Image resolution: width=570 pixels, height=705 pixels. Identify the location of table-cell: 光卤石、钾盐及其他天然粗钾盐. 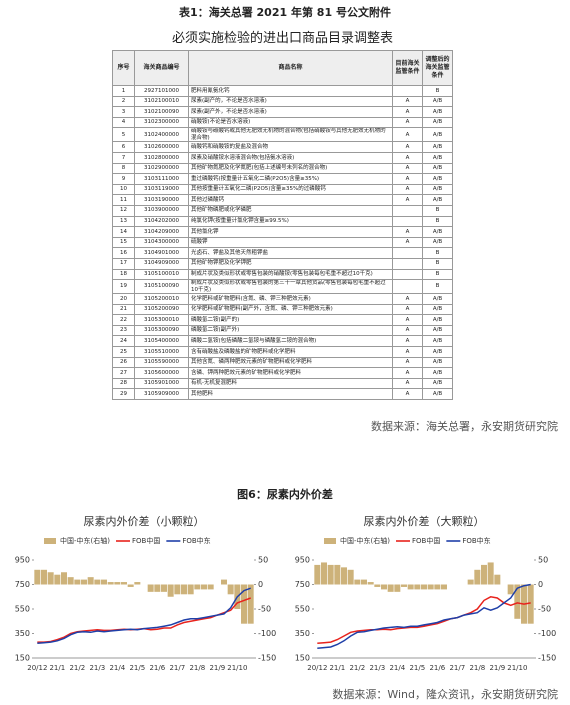
(290, 253).